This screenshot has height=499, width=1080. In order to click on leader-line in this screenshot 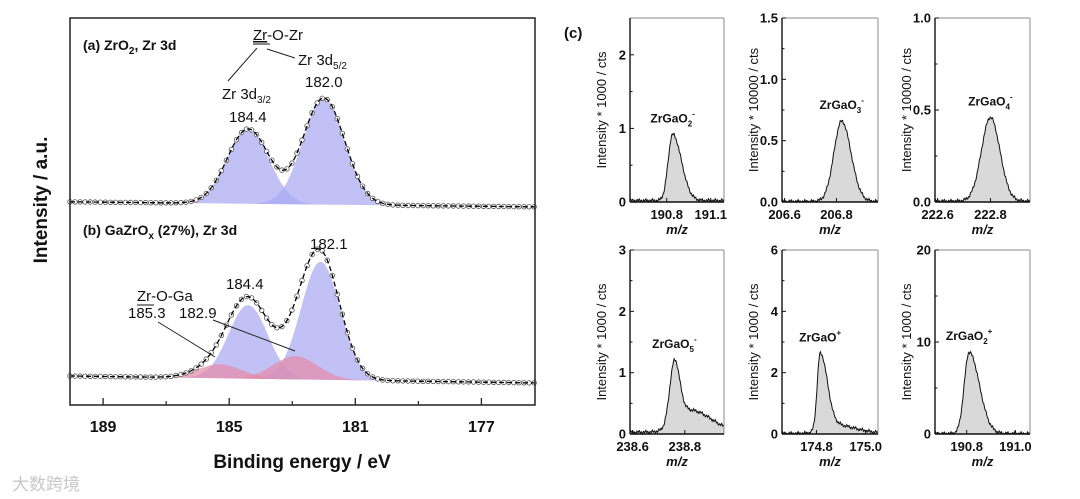, I will do `click(186, 339)`.